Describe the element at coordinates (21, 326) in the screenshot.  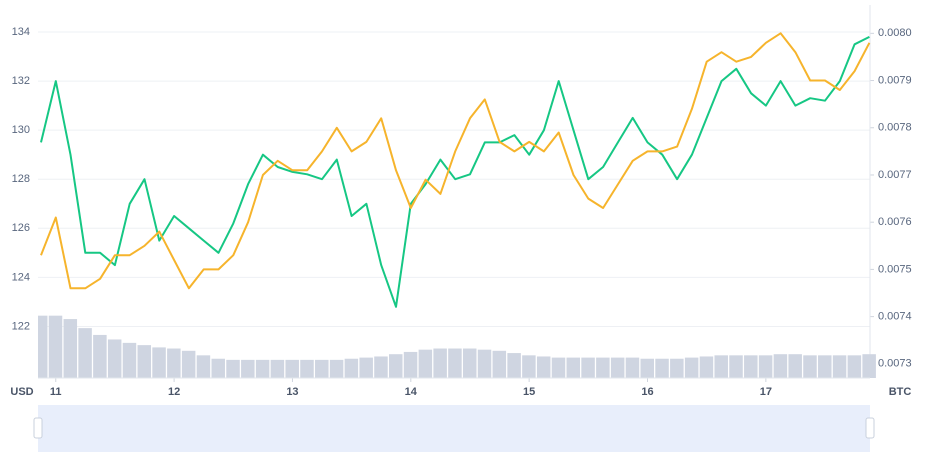
I see `y-tick-label: 122` at that location.